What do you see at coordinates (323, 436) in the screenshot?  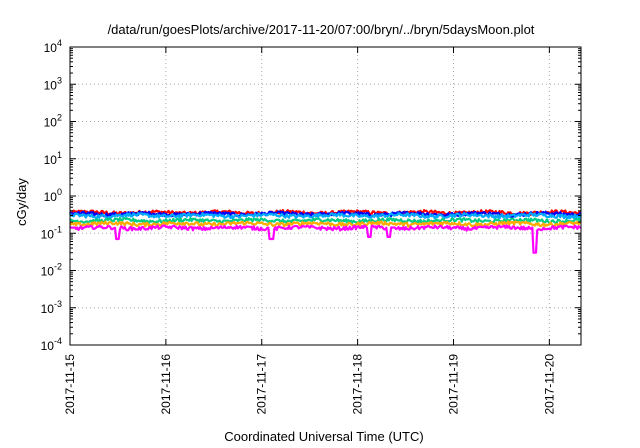 I see `x-axis-label: Coordinated Universal Time (UTC)` at bounding box center [323, 436].